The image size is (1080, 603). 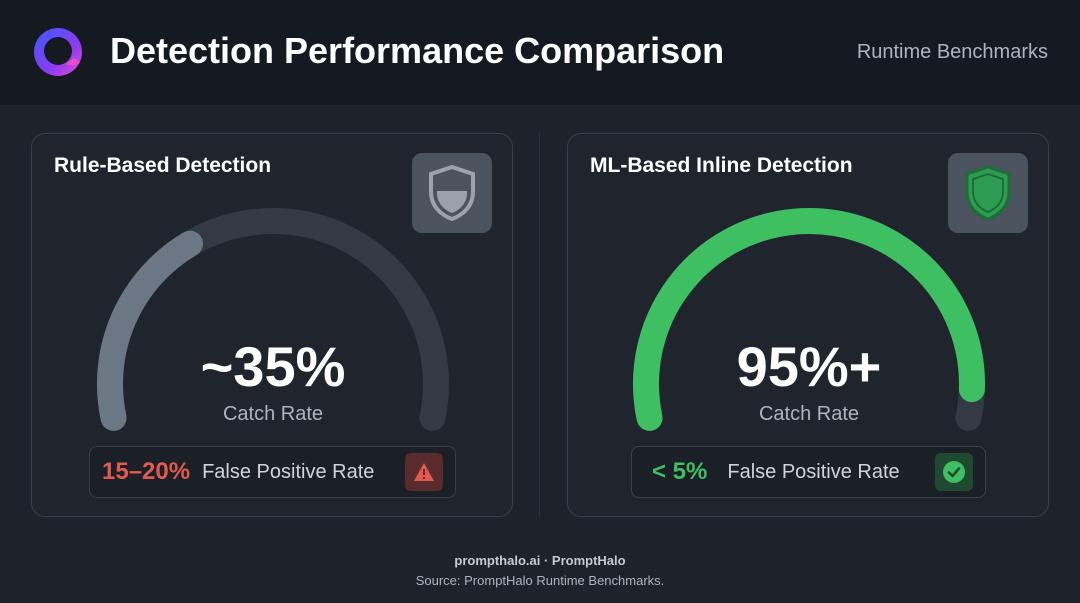 I want to click on false-positive-box: 15–20% False Positive Rate, so click(x=272, y=472).